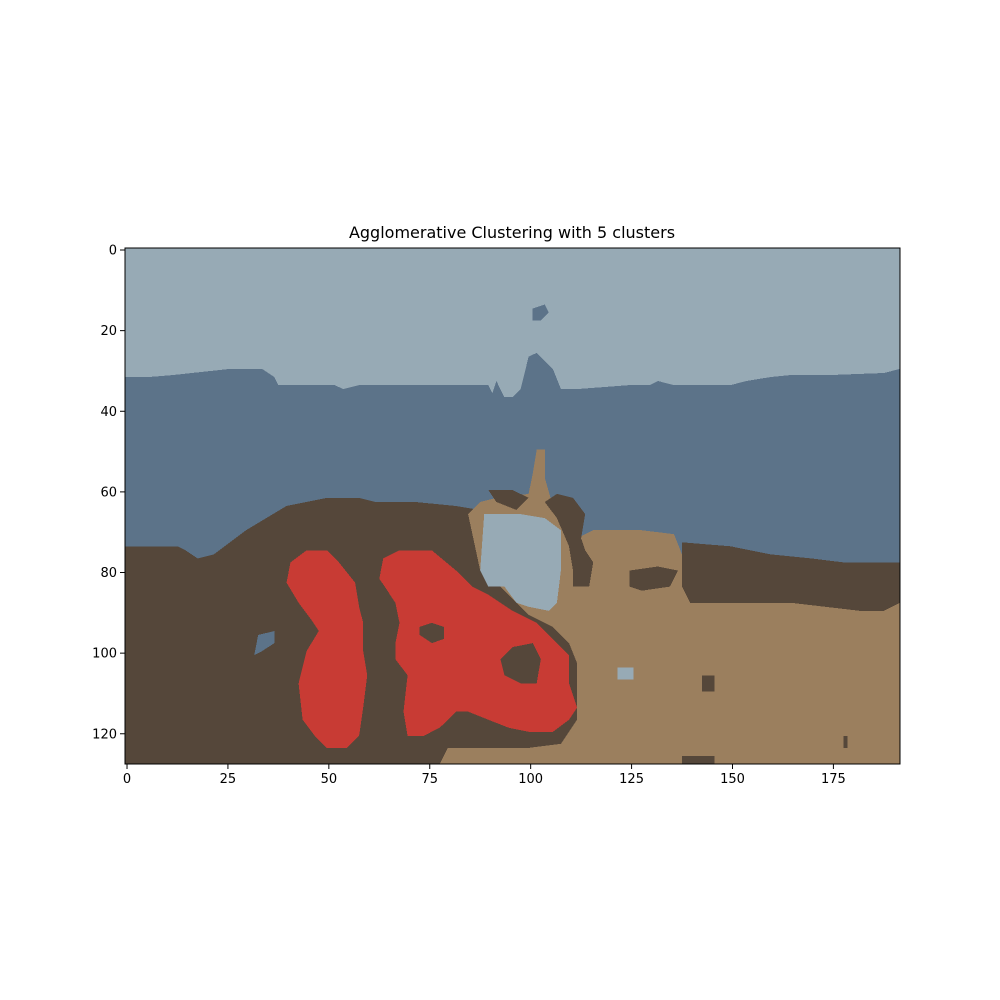 This screenshot has width=1000, height=1000. Describe the element at coordinates (833, 779) in the screenshot. I see `x-tick-label: 175` at that location.